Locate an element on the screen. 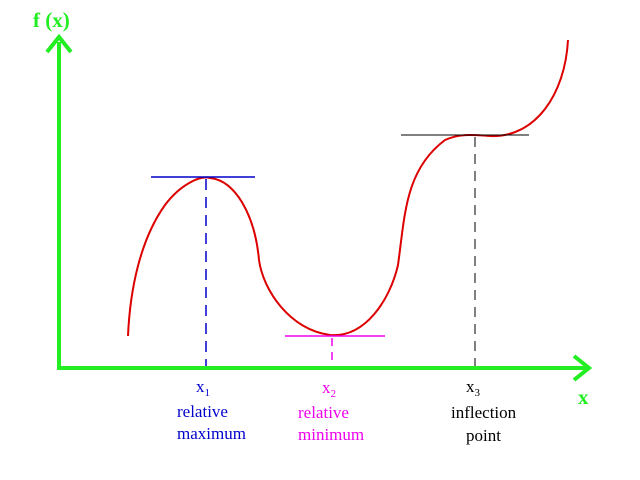  x-axis-label: x is located at coordinates (583, 397).